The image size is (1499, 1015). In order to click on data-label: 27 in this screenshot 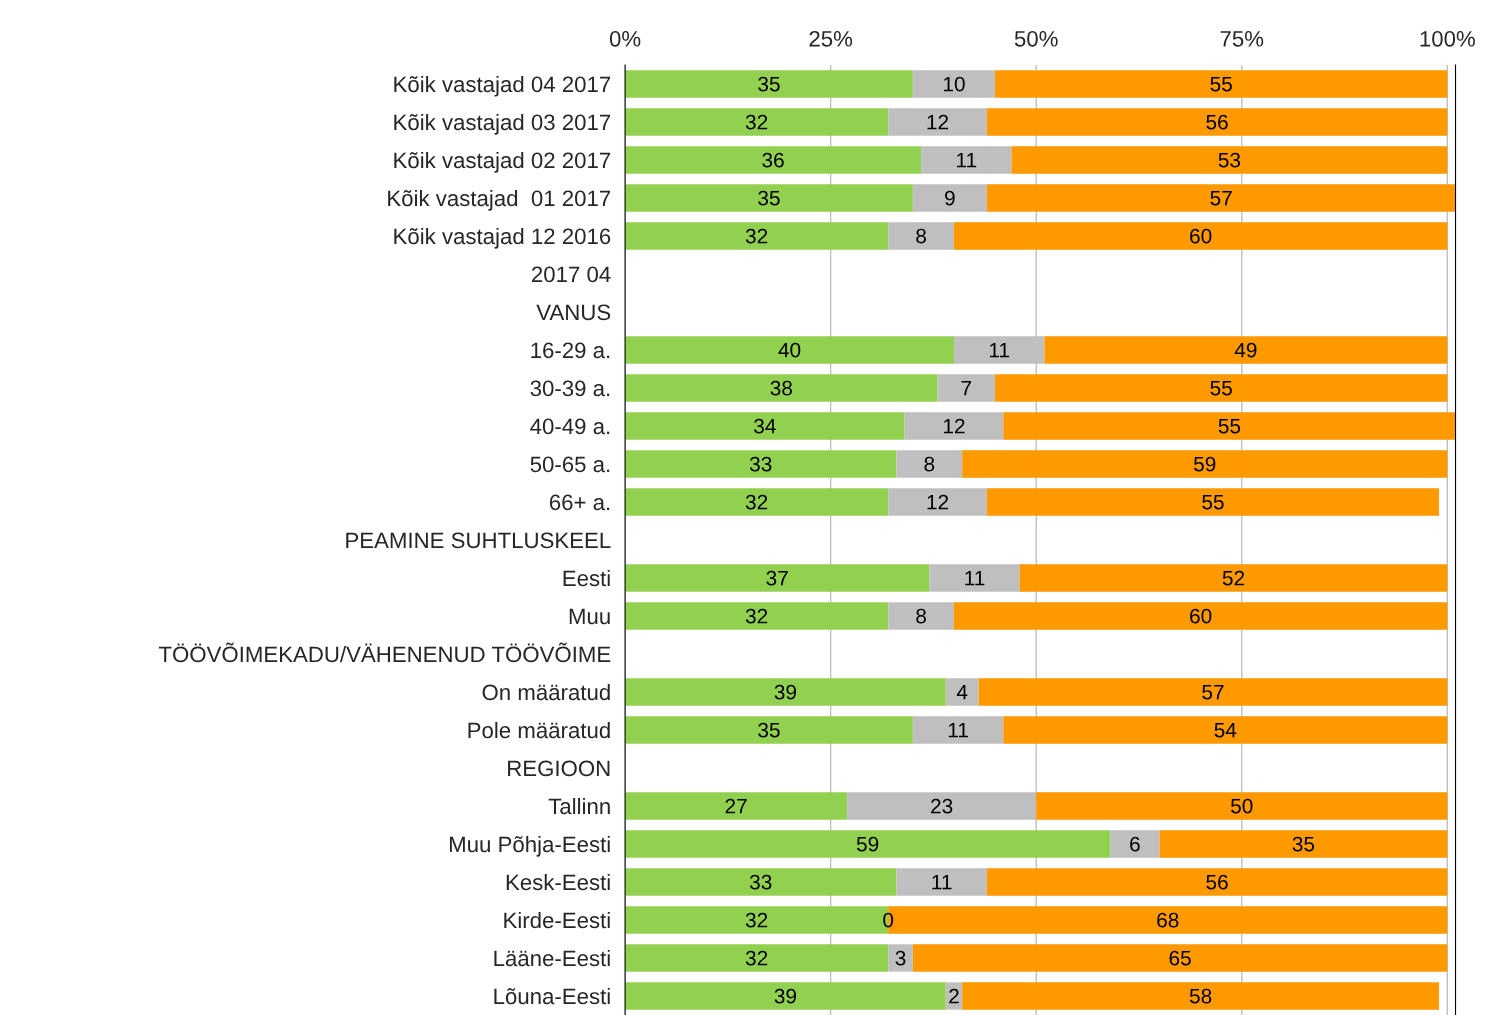, I will do `click(736, 806)`.